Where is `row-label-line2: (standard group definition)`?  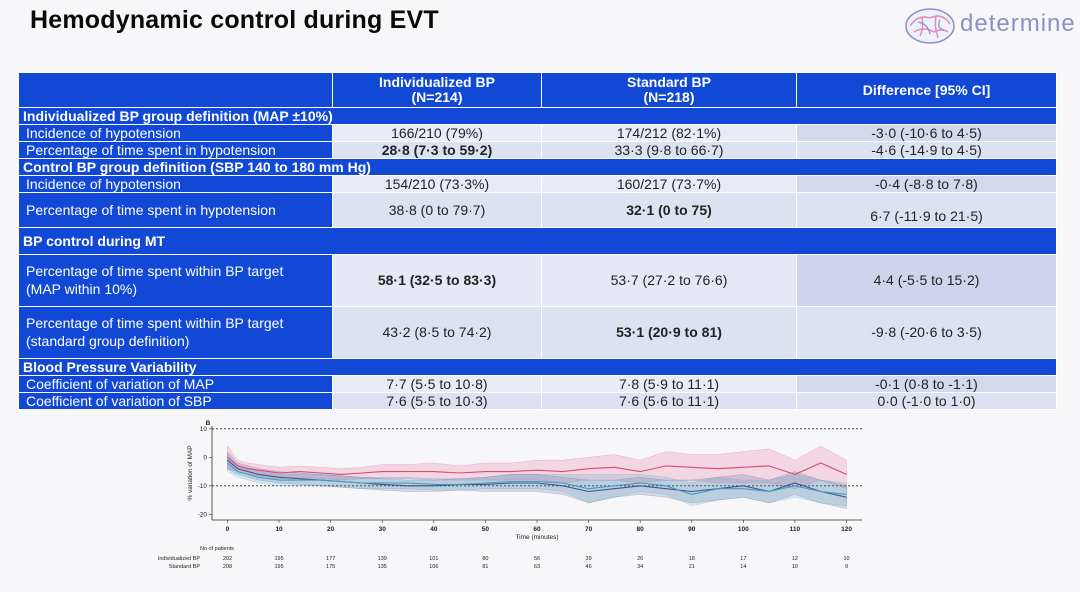 row-label-line2: (standard group definition) is located at coordinates (108, 341).